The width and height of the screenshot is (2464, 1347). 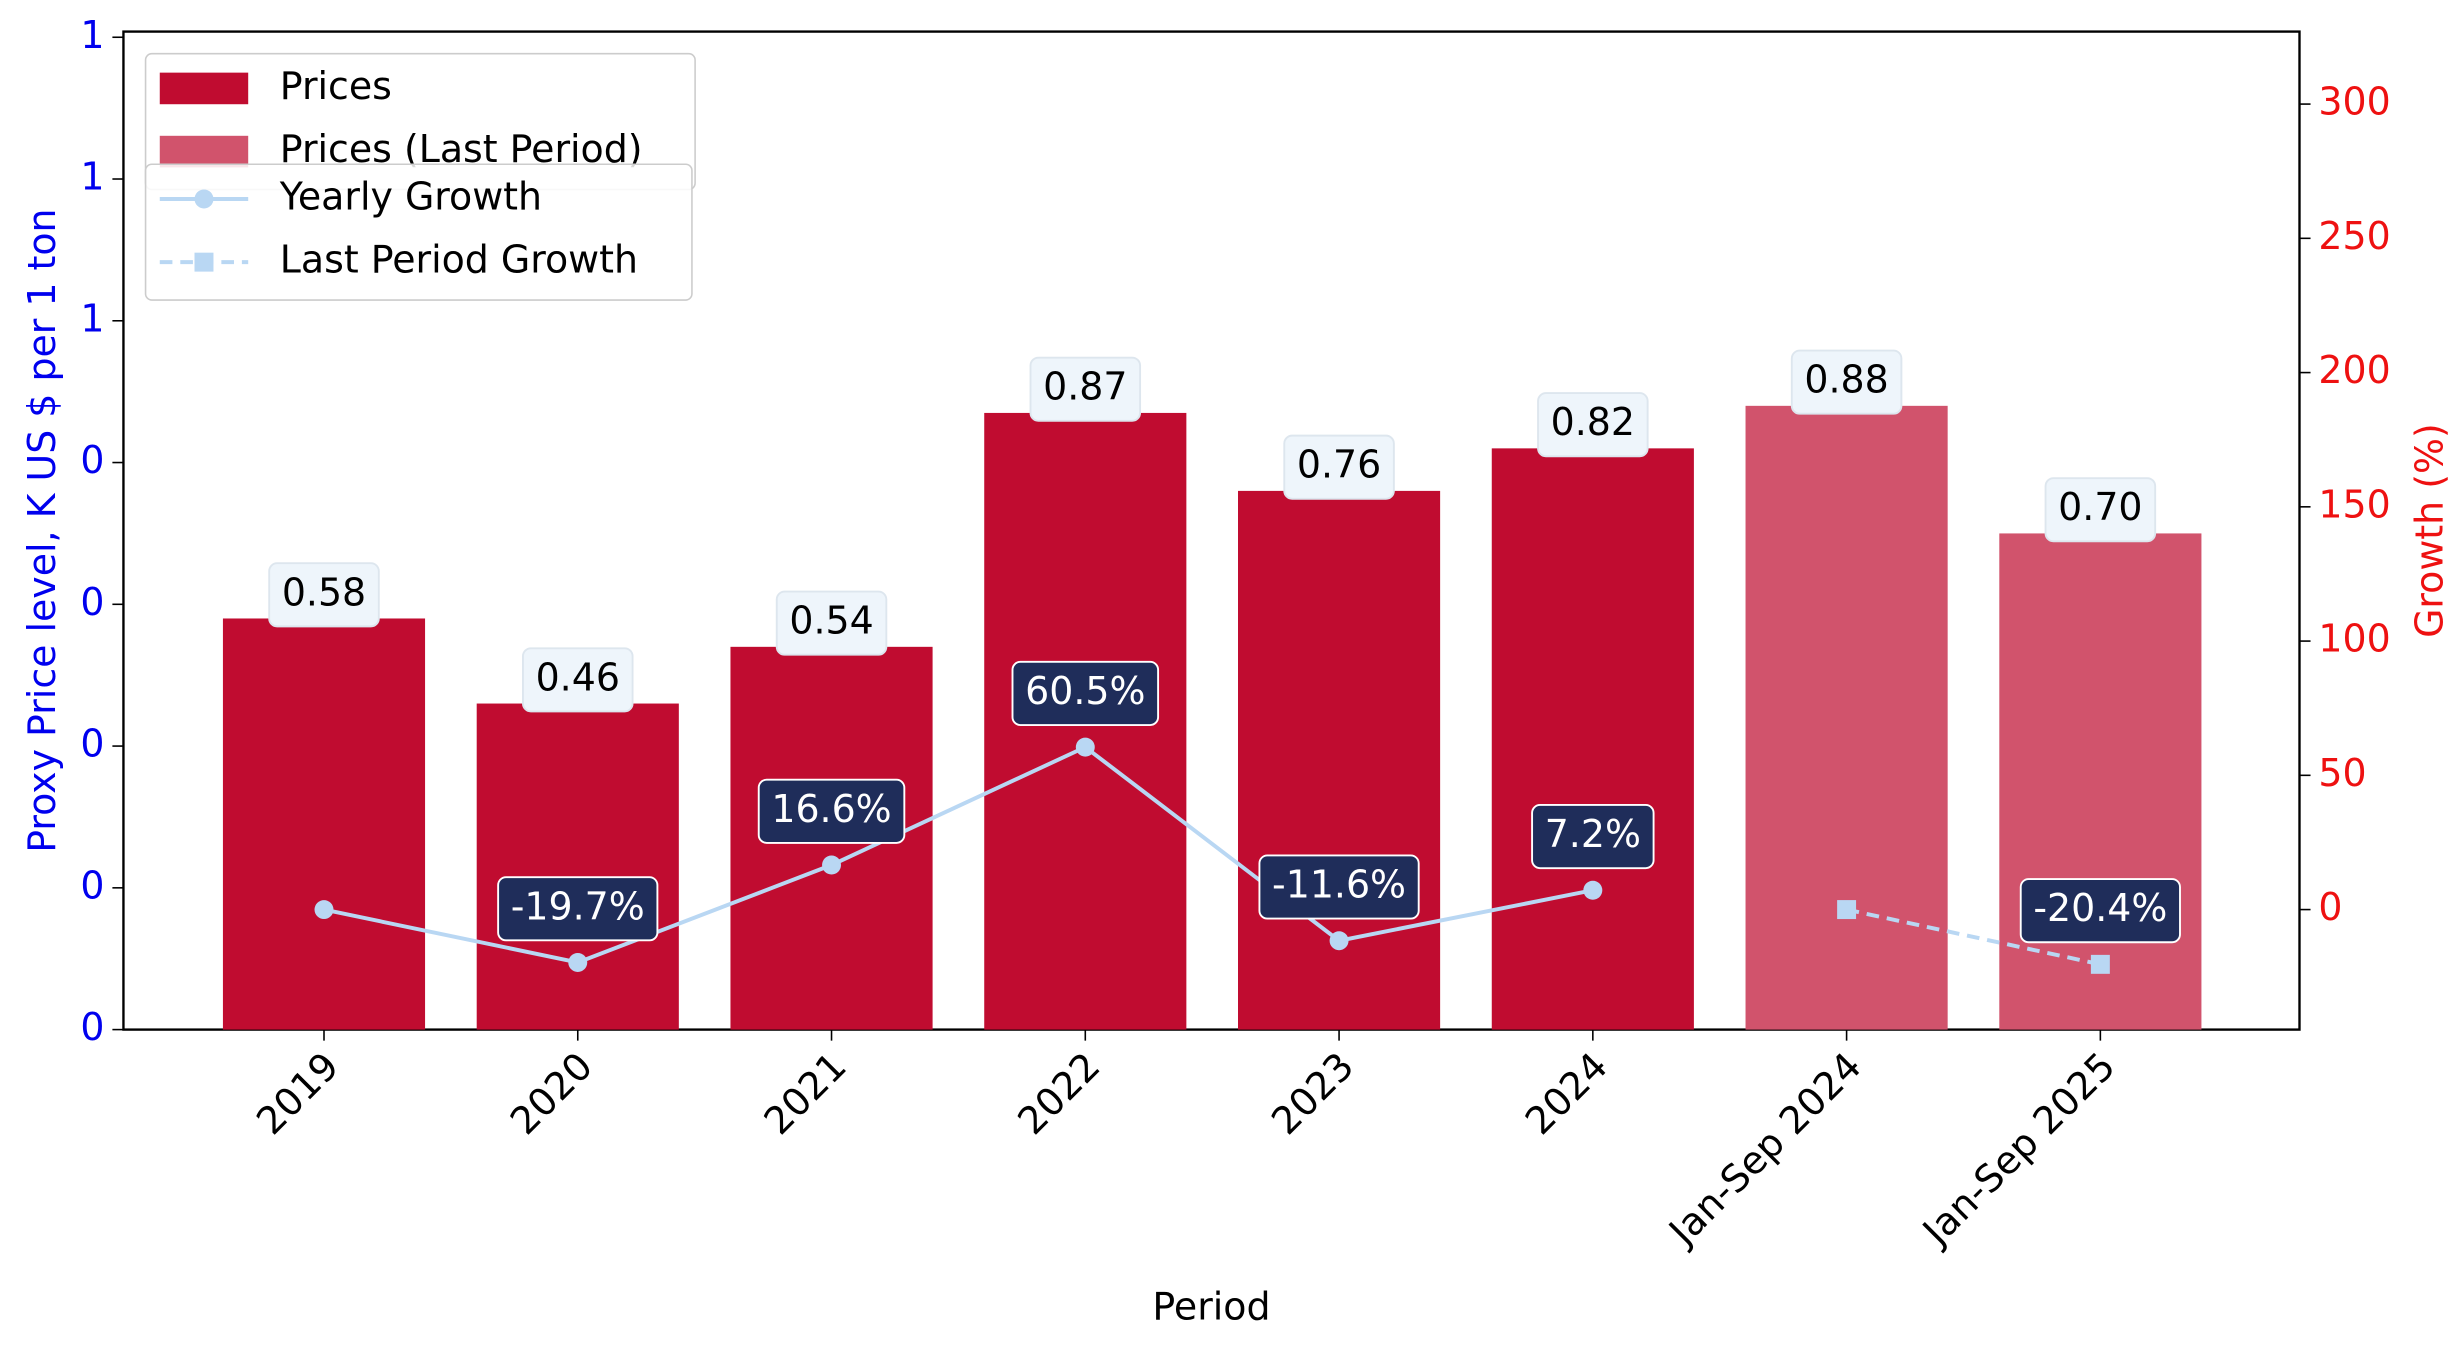 I want to click on y2-tick-label: 100, so click(x=2354, y=639).